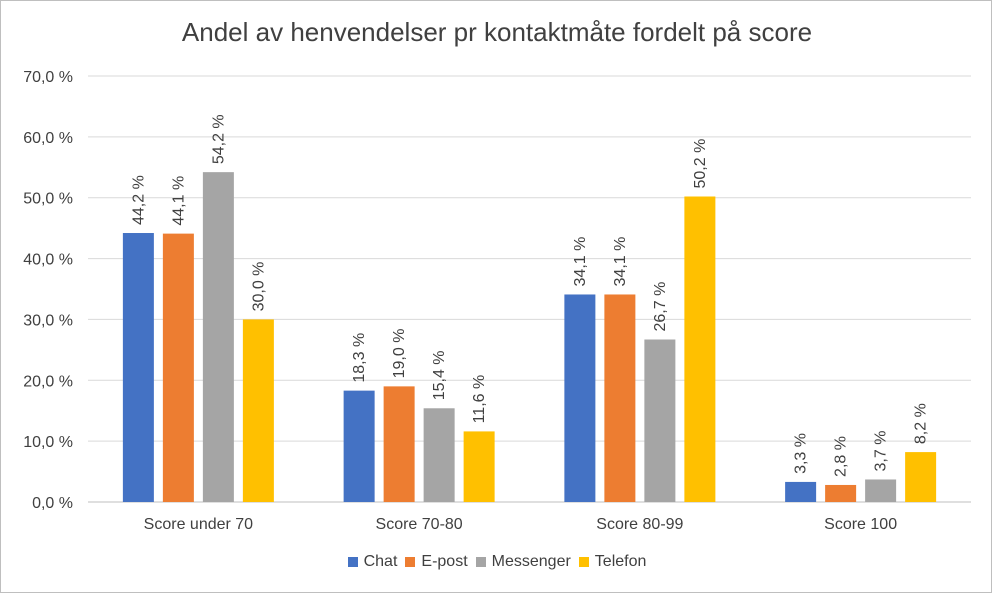  I want to click on x-tick-label: Score 80-99, so click(639, 524).